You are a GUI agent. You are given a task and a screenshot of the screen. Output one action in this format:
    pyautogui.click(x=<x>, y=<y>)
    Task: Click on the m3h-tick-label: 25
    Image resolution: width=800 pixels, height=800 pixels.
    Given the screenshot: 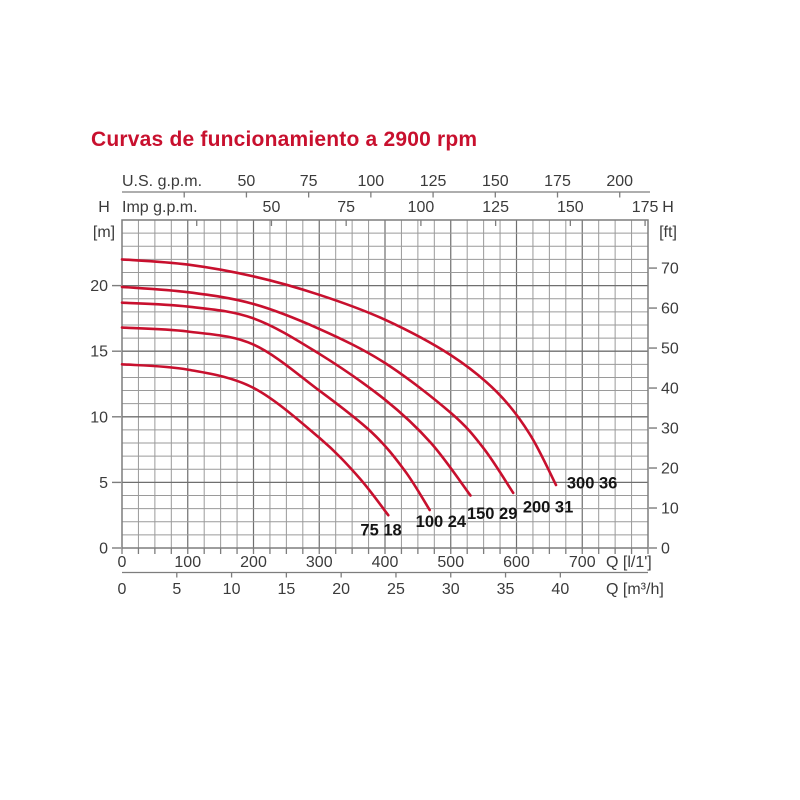 What is the action you would take?
    pyautogui.click(x=396, y=589)
    